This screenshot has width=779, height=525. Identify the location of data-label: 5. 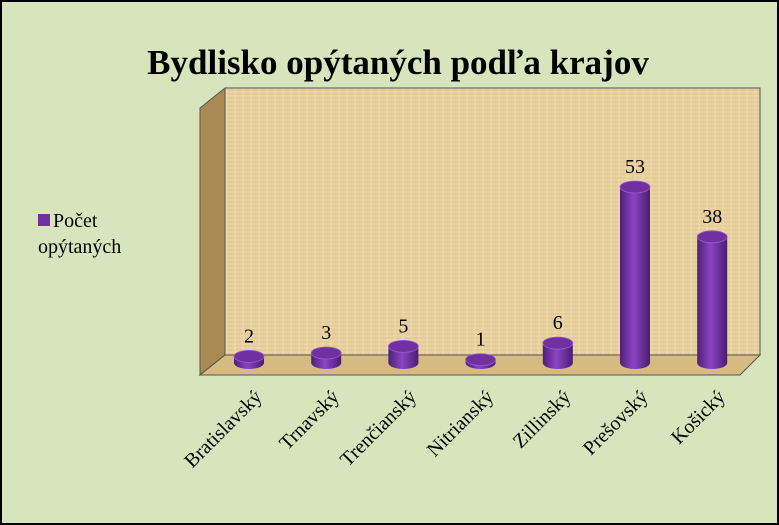
(403, 326).